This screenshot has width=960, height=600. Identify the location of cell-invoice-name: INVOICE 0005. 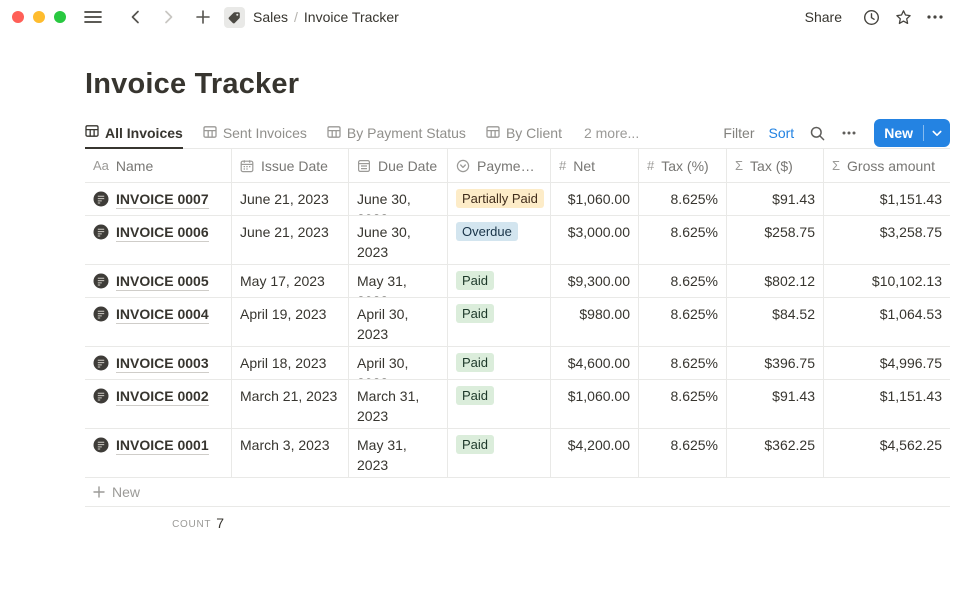
(158, 281).